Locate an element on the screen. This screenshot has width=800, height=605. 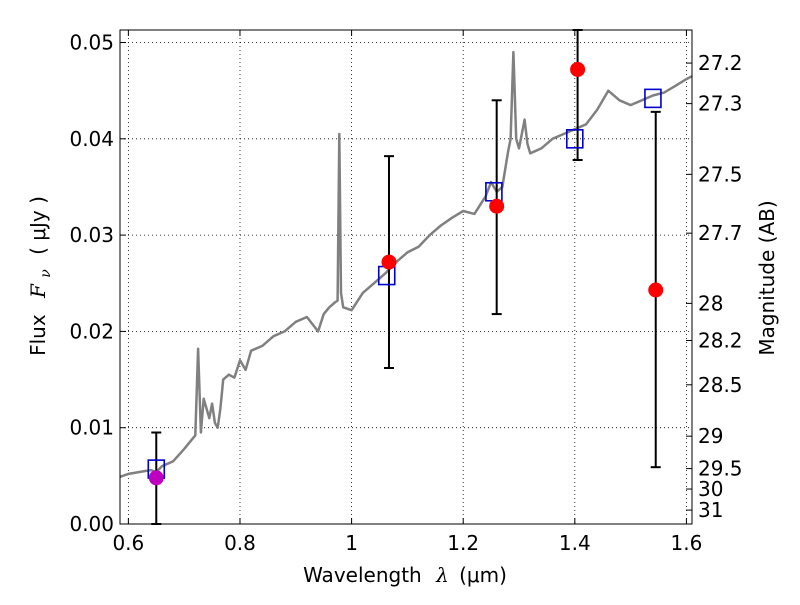
x-tick-label: 1.4 is located at coordinates (575, 543).